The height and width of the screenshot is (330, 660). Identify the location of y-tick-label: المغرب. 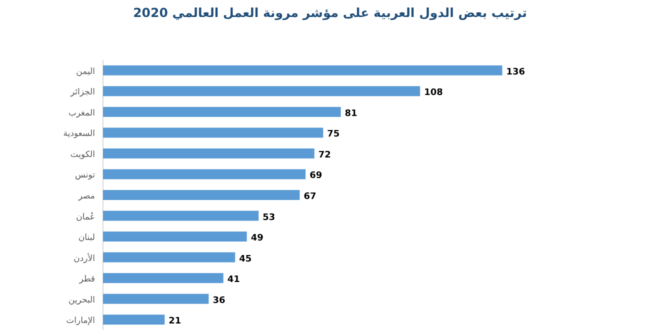
(81, 113).